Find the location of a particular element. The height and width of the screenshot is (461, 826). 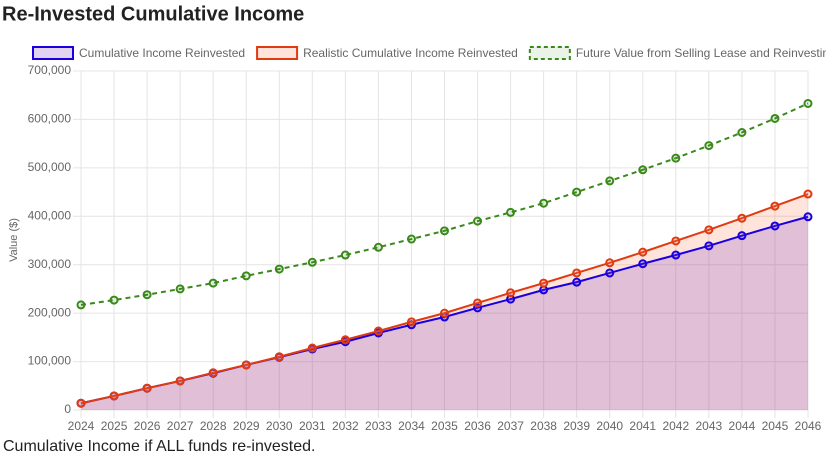

y-tick-label: 200,000 is located at coordinates (50, 312).